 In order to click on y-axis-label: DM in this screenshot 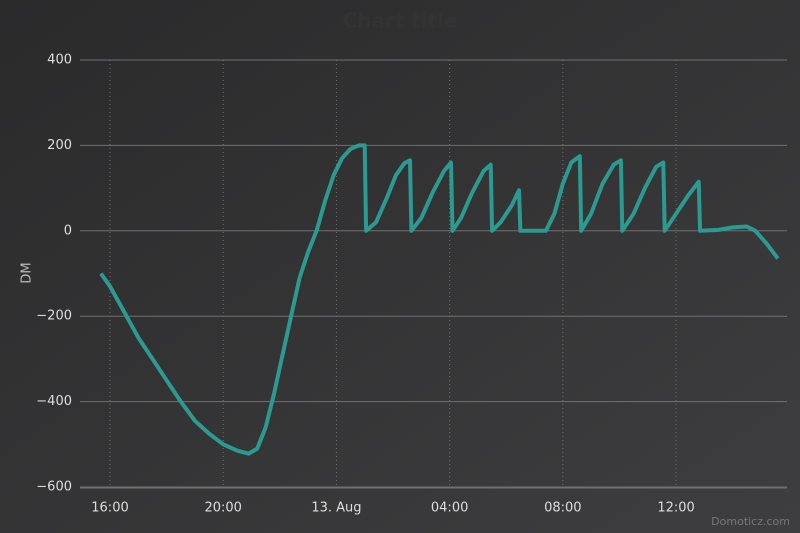, I will do `click(27, 272)`.